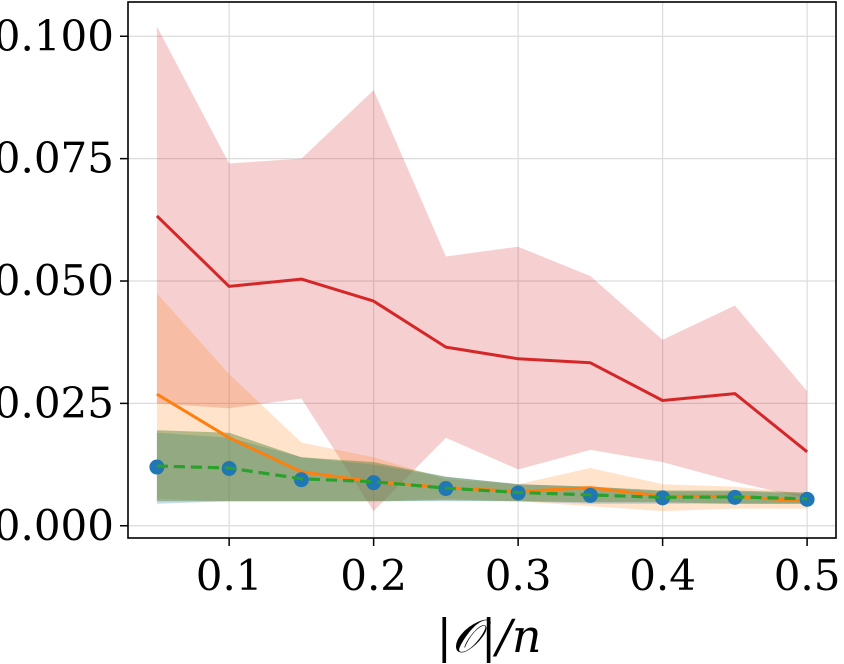 The width and height of the screenshot is (844, 664). Describe the element at coordinates (57, 280) in the screenshot. I see `y-tick-label: 0.050` at that location.